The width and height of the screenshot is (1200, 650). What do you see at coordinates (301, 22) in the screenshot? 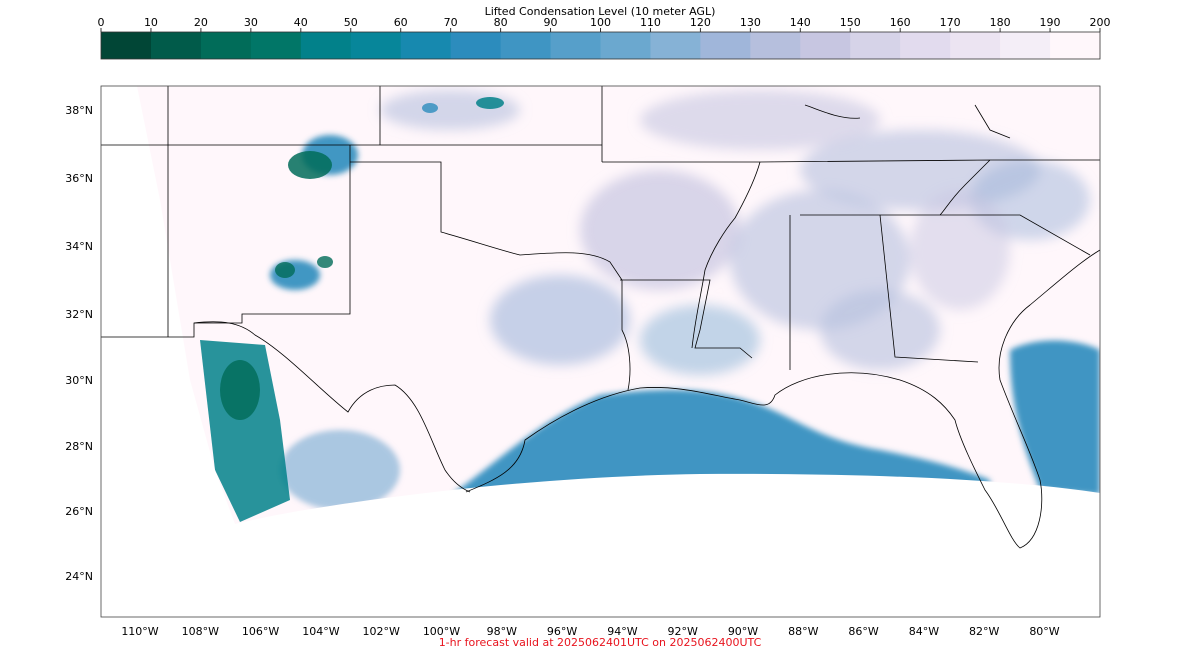
I see `colorbar-tick-label: 40` at bounding box center [301, 22].